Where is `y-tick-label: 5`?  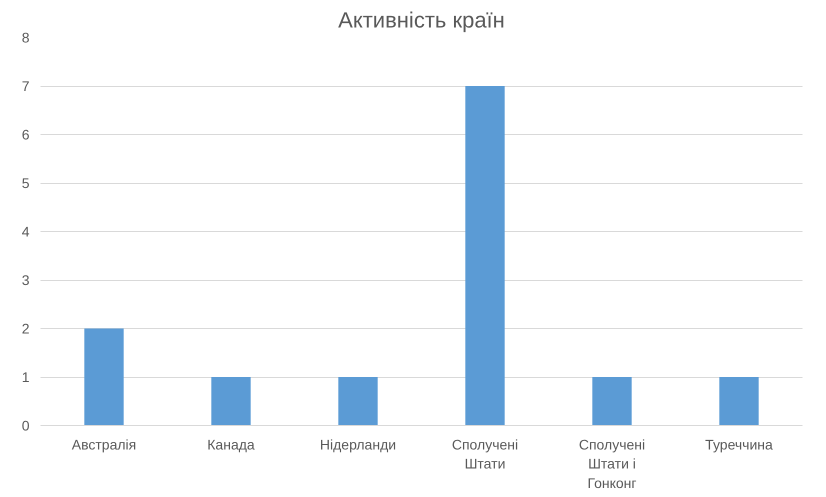
y-tick-label: 5 is located at coordinates (26, 183).